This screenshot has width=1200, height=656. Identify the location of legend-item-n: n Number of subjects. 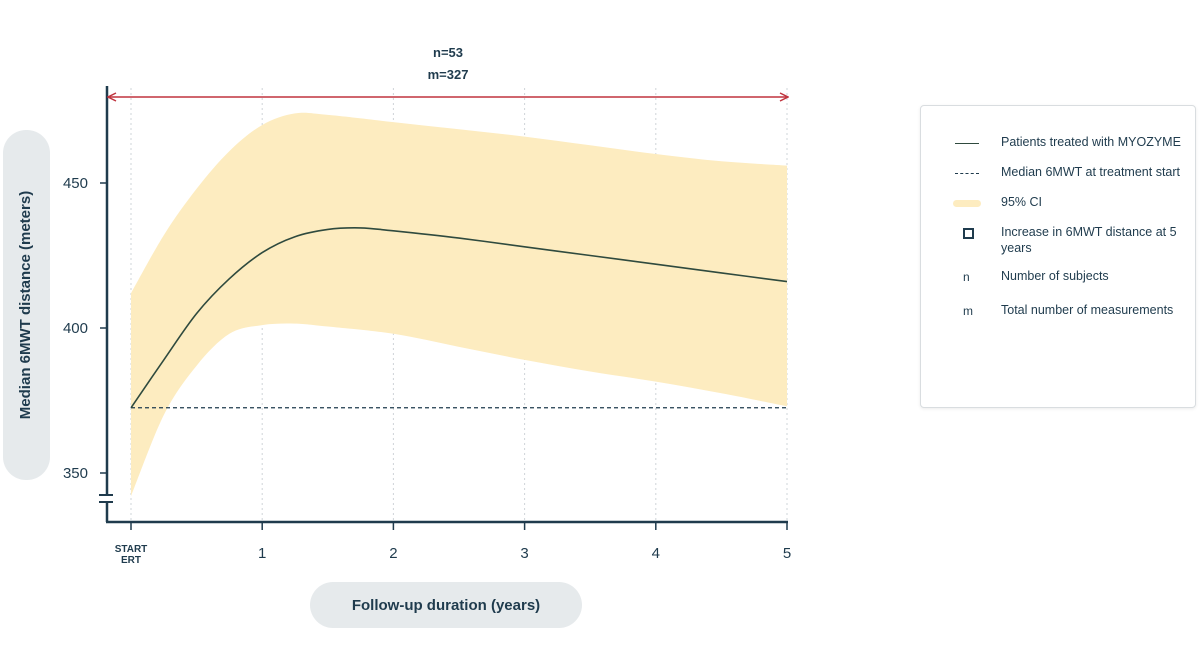
(1062, 277).